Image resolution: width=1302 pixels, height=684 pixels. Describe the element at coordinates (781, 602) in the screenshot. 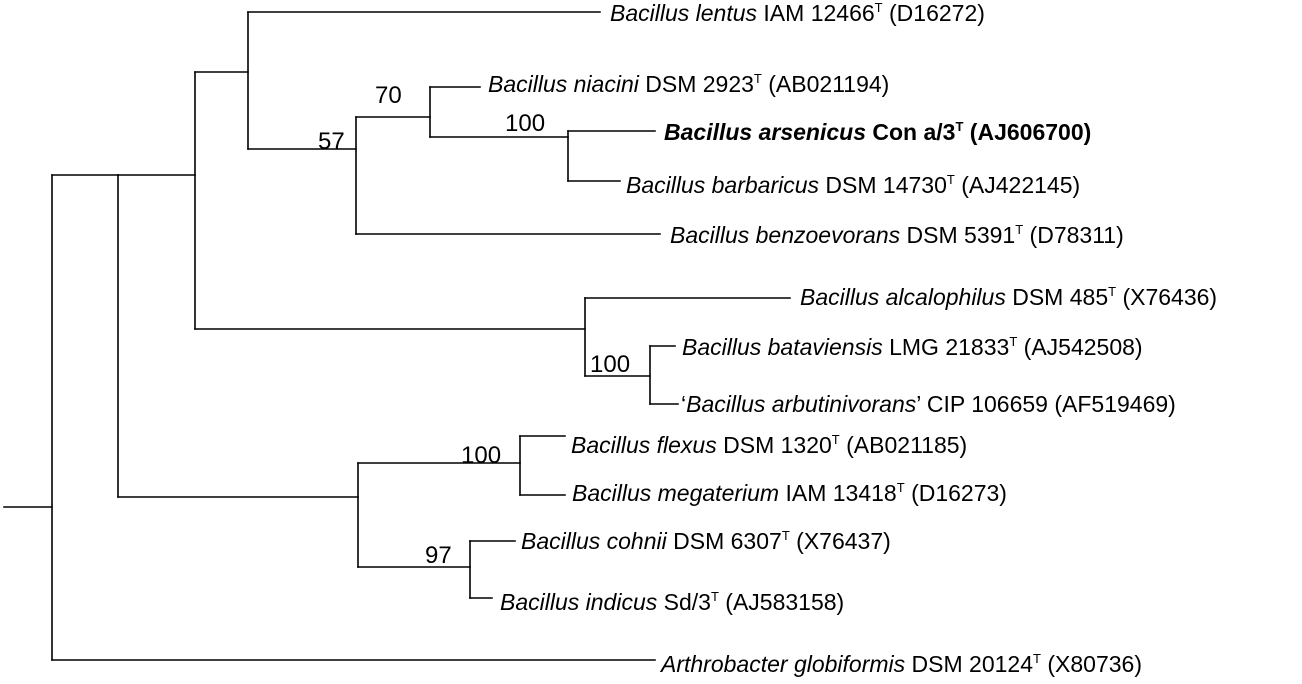

I see `accession-number: (AJ583158)` at that location.